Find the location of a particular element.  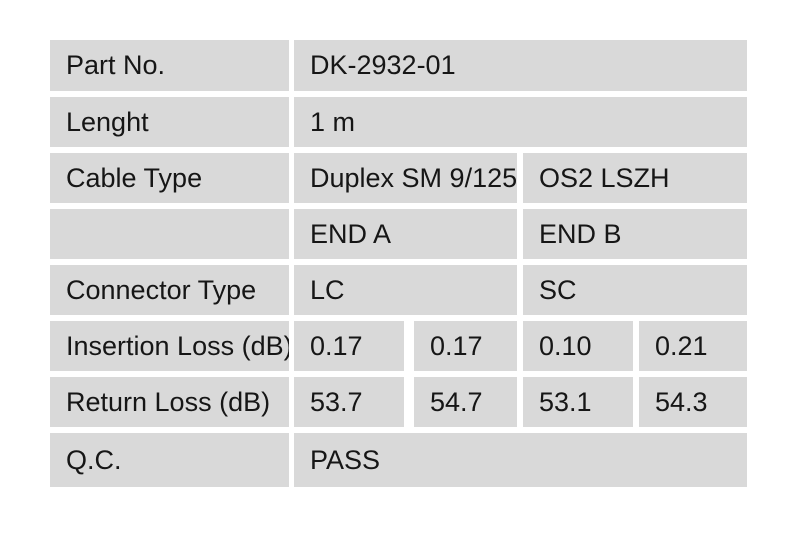

row-label-connector-type: Connector Type is located at coordinates (169, 290).